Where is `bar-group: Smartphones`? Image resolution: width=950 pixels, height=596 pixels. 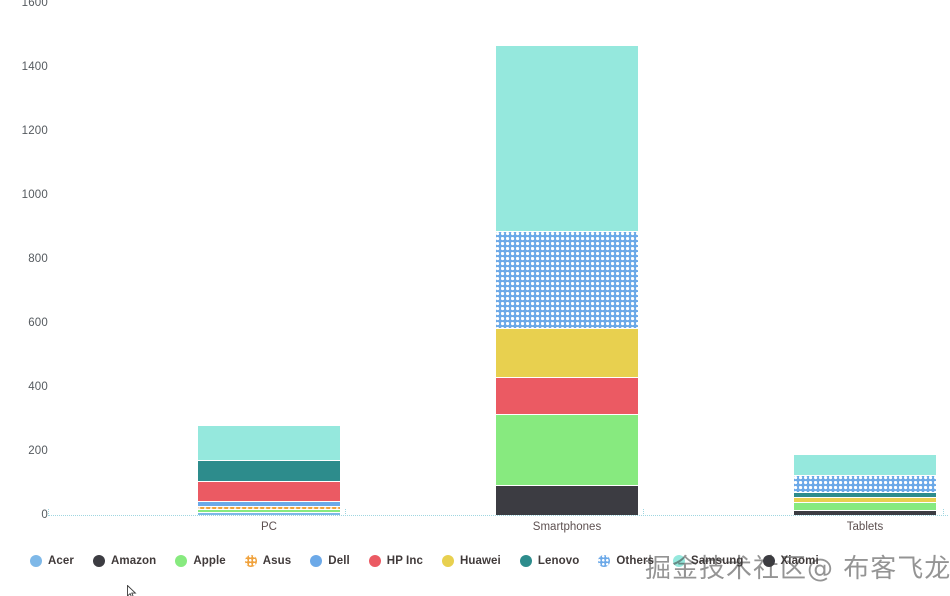 bar-group: Smartphones is located at coordinates (567, 266).